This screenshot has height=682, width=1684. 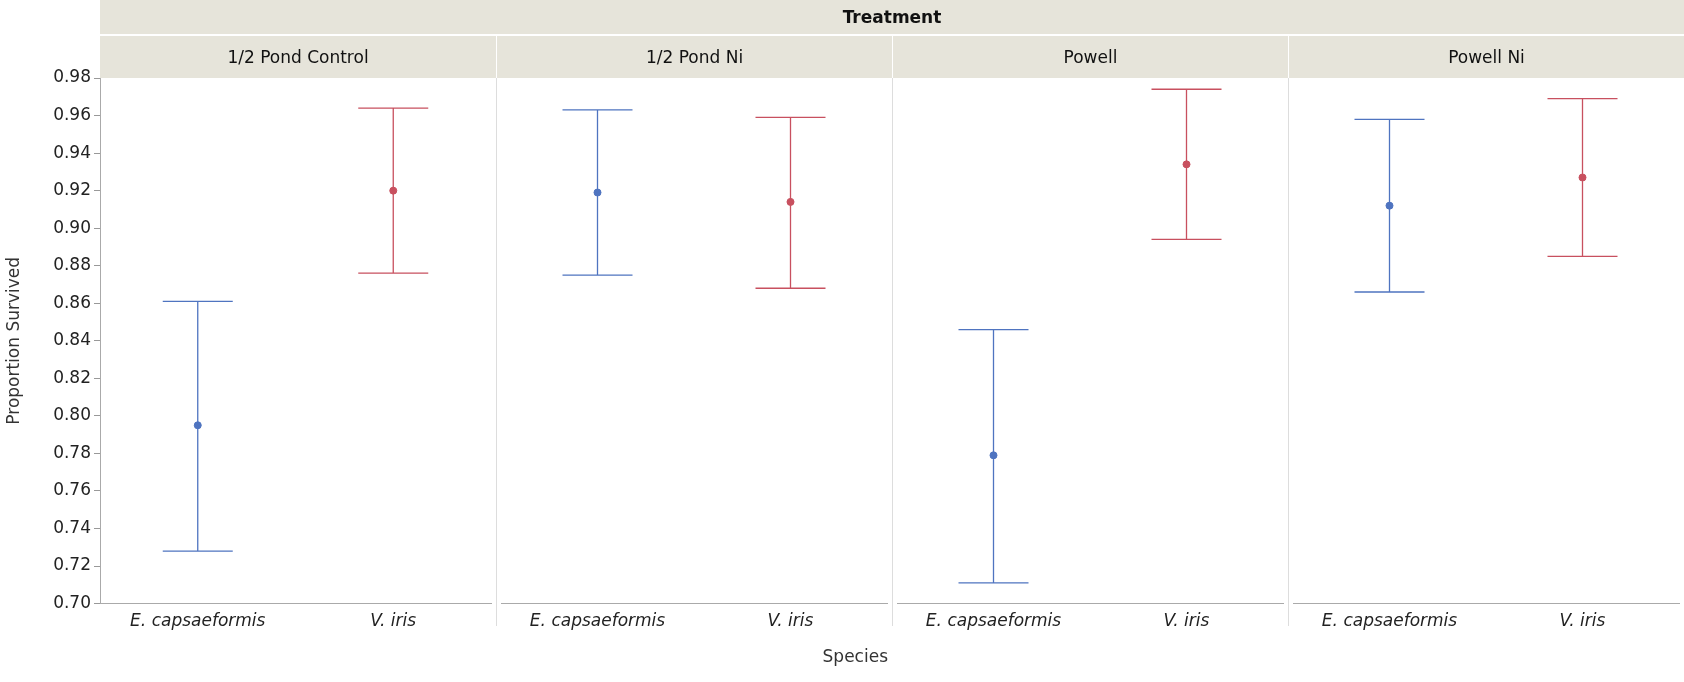 What do you see at coordinates (855, 656) in the screenshot?
I see `x-axis-title: Species` at bounding box center [855, 656].